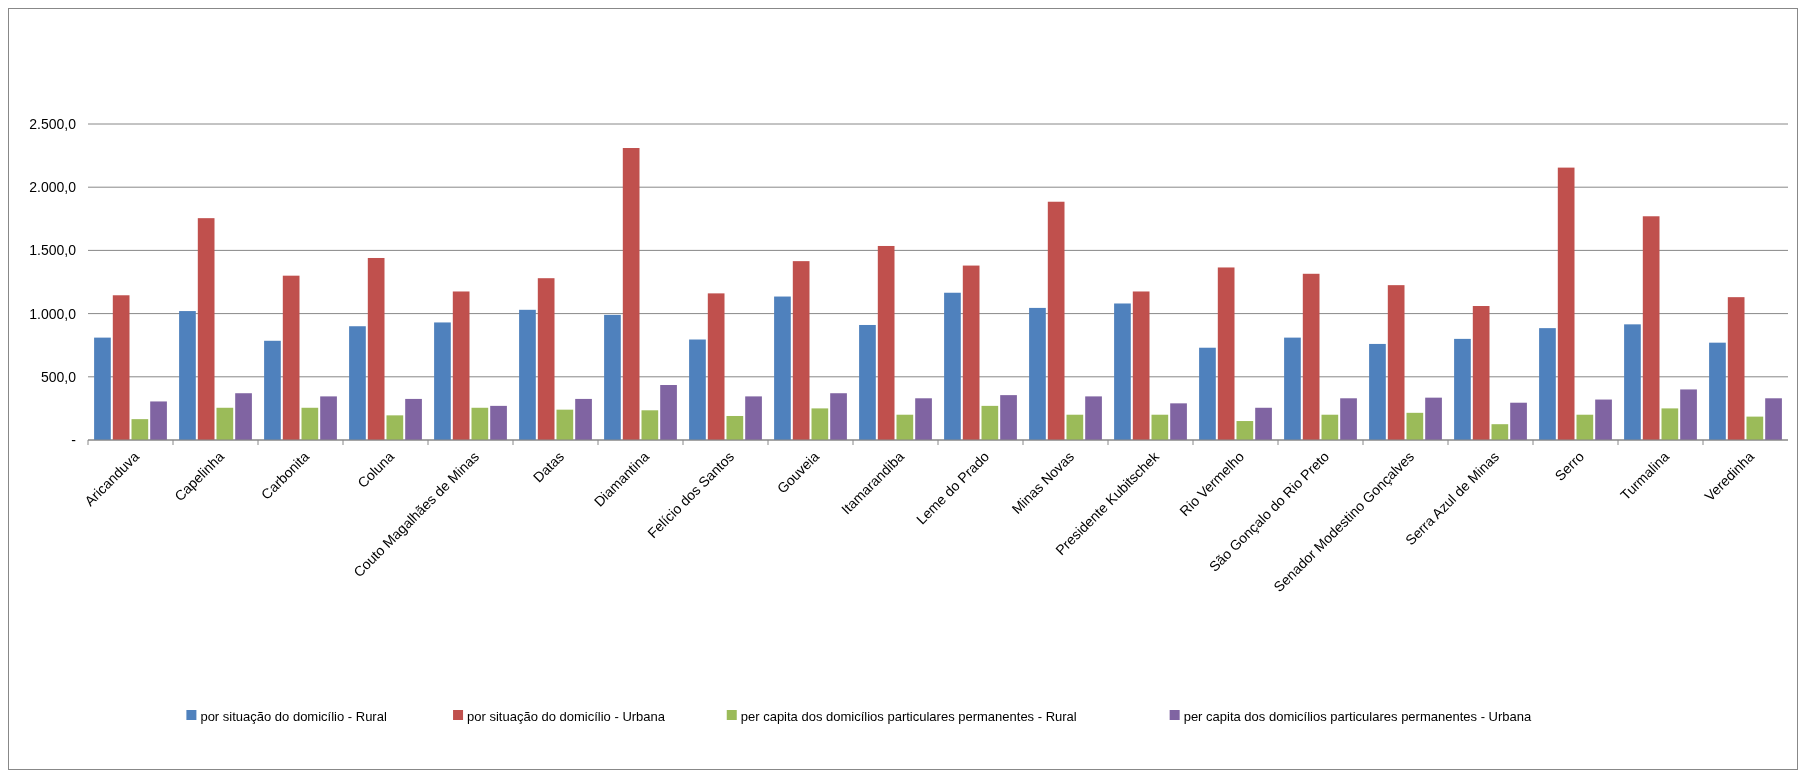  What do you see at coordinates (53, 313) in the screenshot?
I see `y-tick-label: 1.000,0` at bounding box center [53, 313].